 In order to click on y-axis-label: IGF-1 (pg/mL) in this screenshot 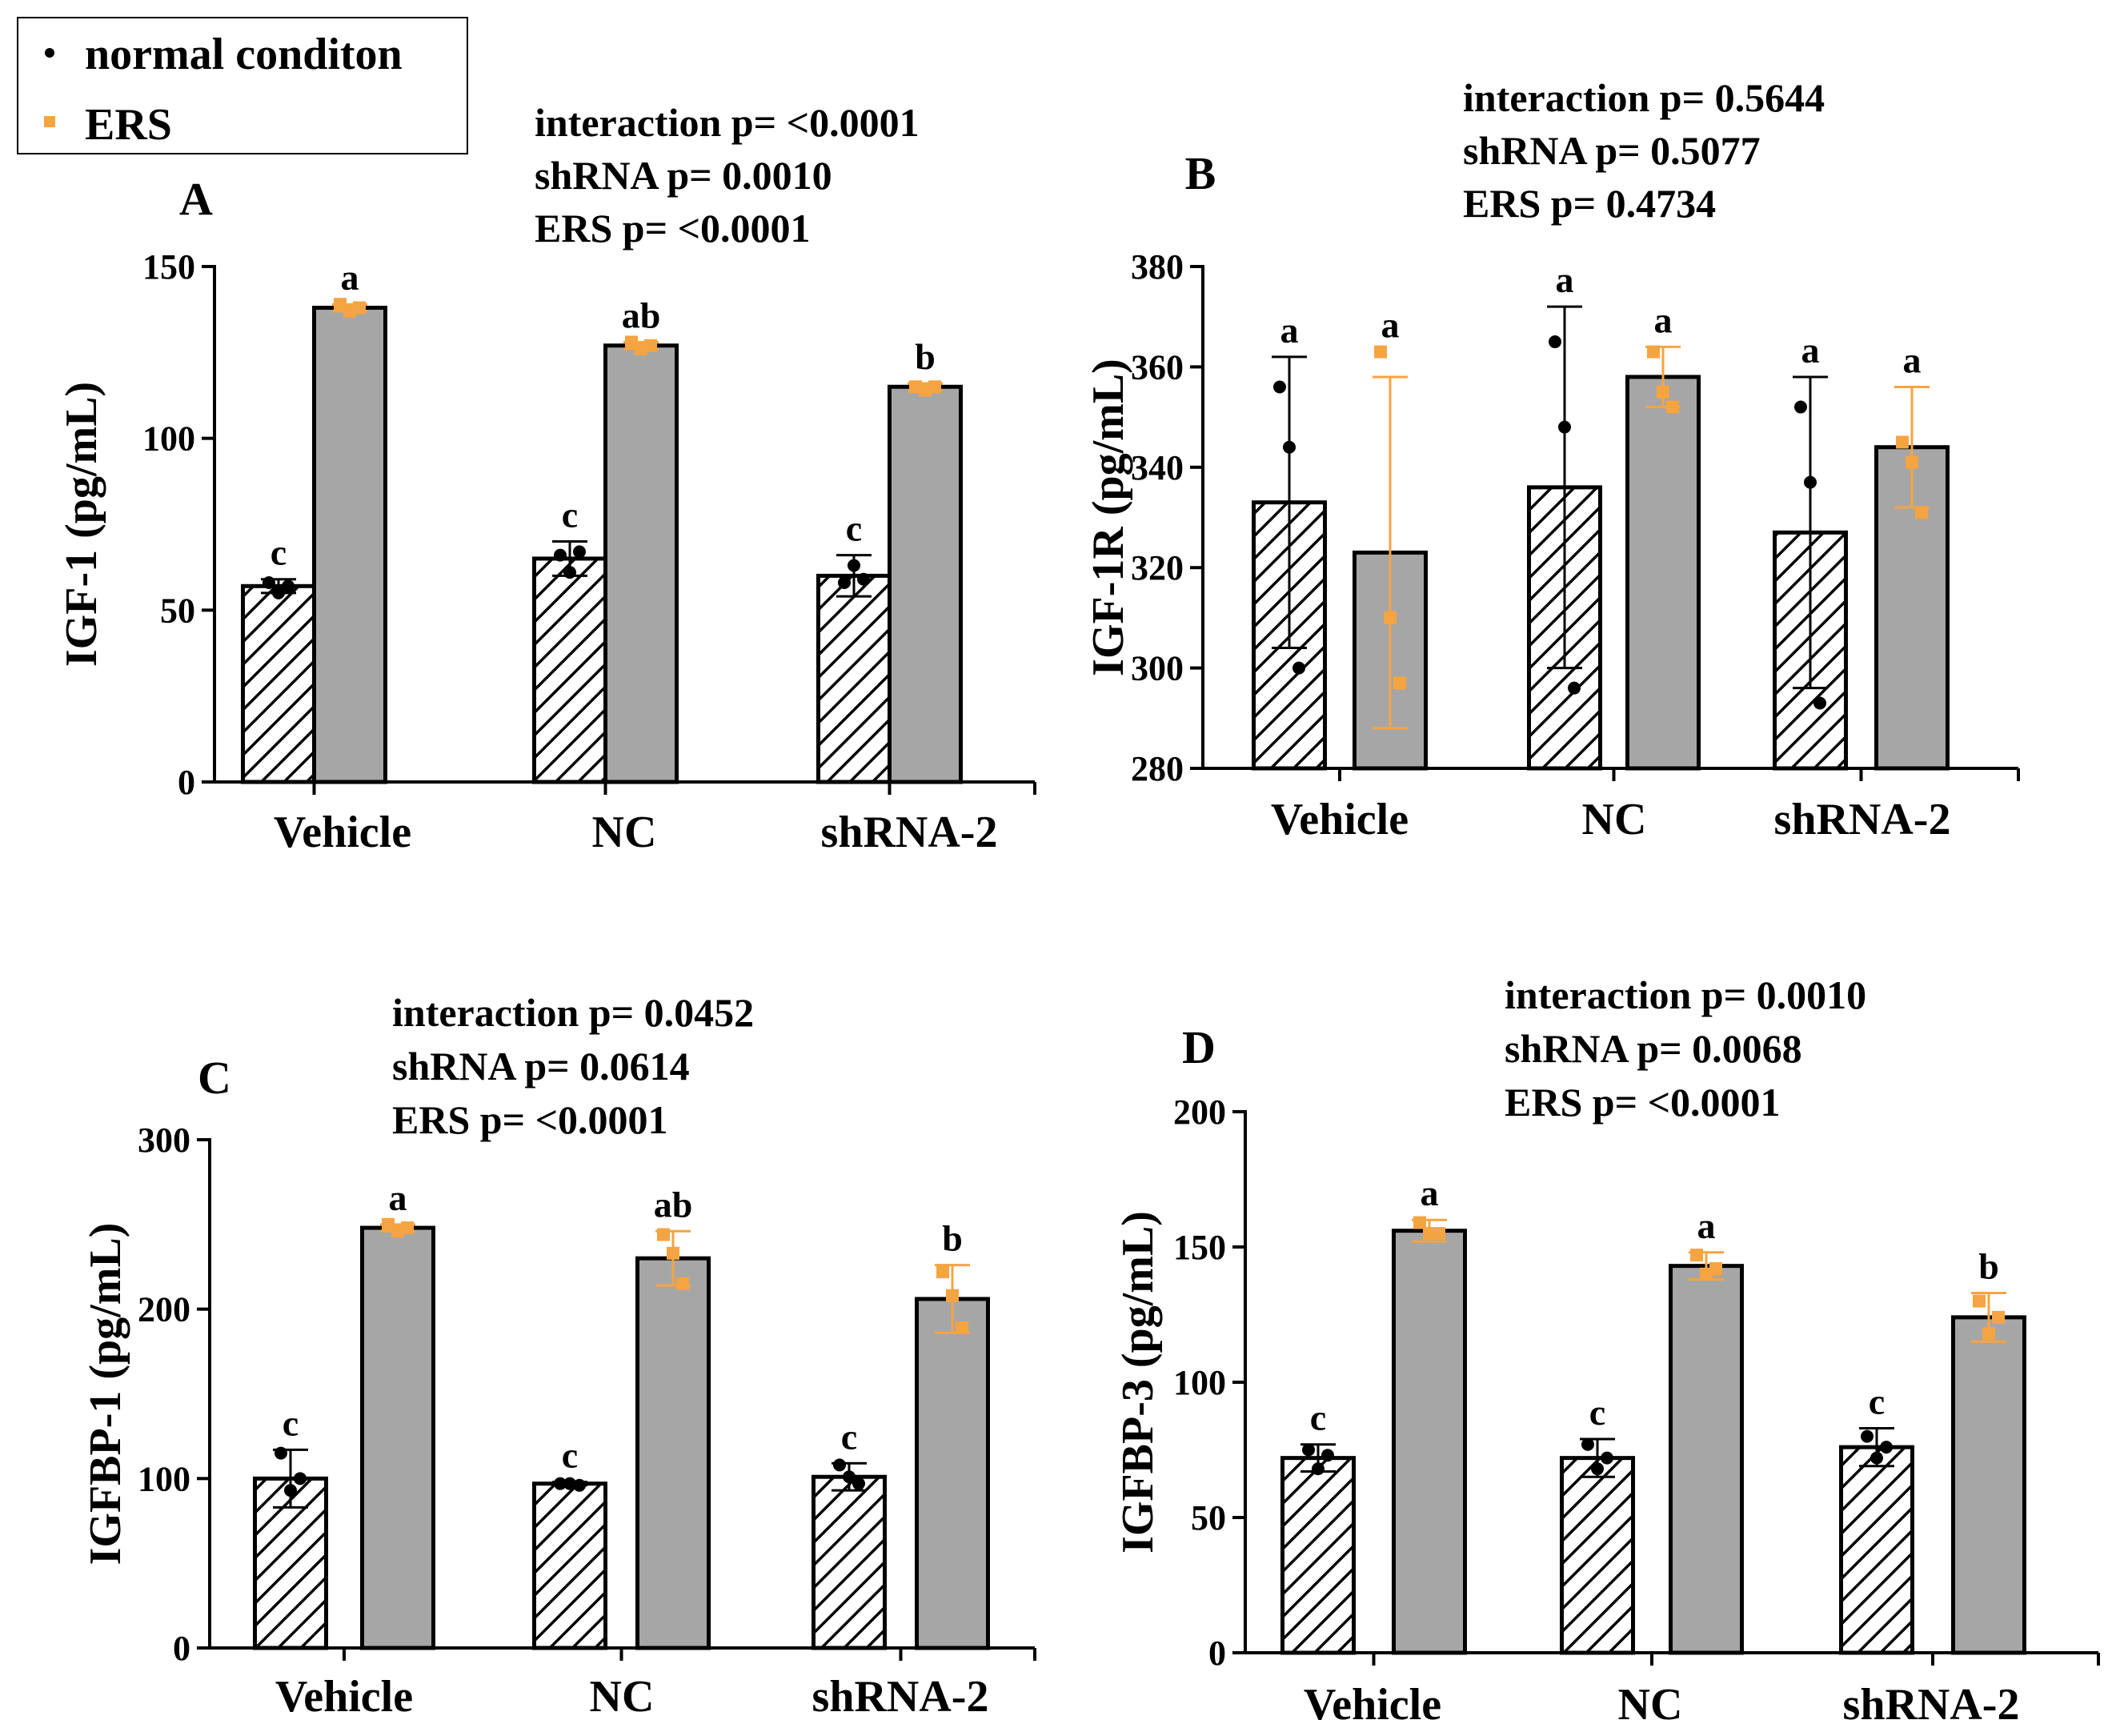, I will do `click(81, 524)`.